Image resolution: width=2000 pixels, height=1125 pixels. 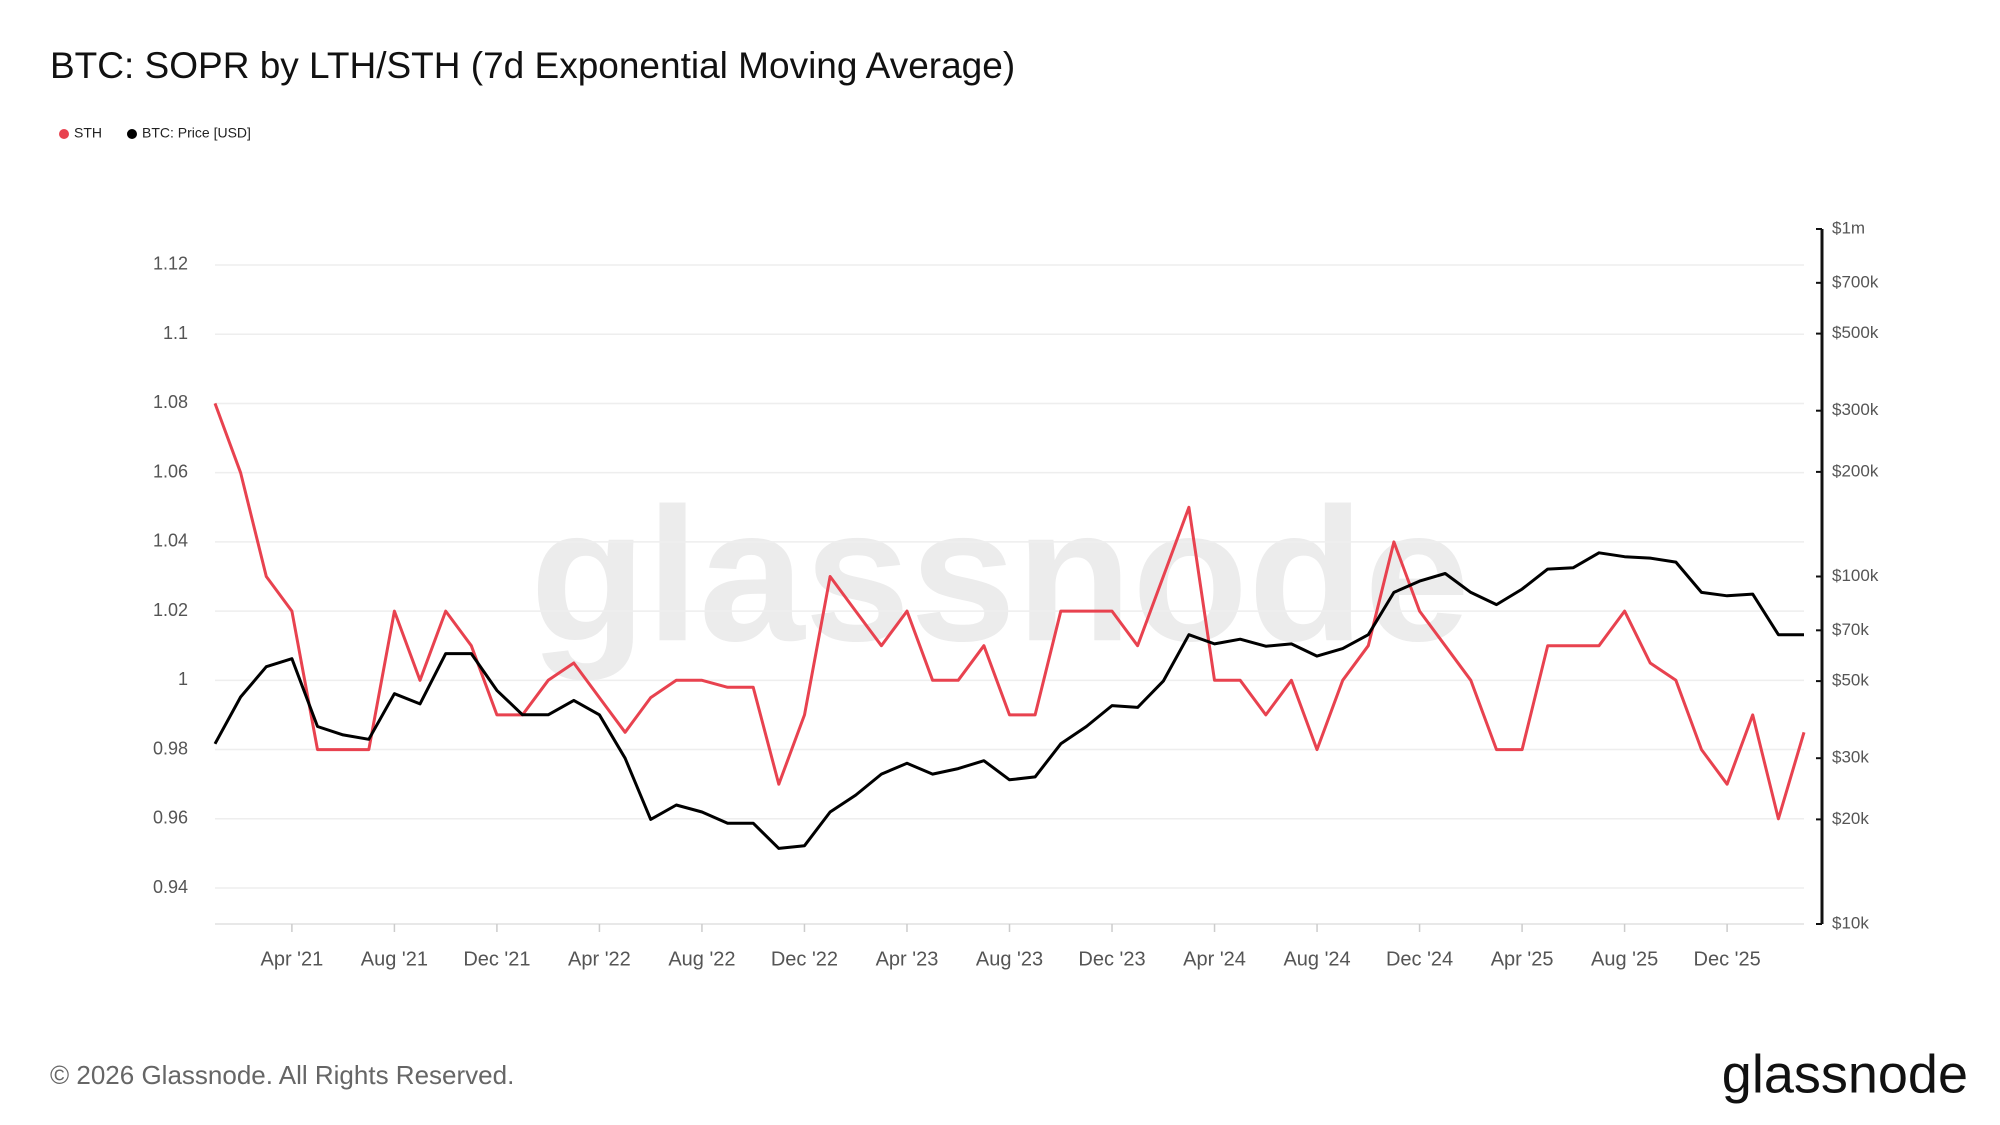 What do you see at coordinates (1855, 409) in the screenshot?
I see `y2-tick-label: $300k` at bounding box center [1855, 409].